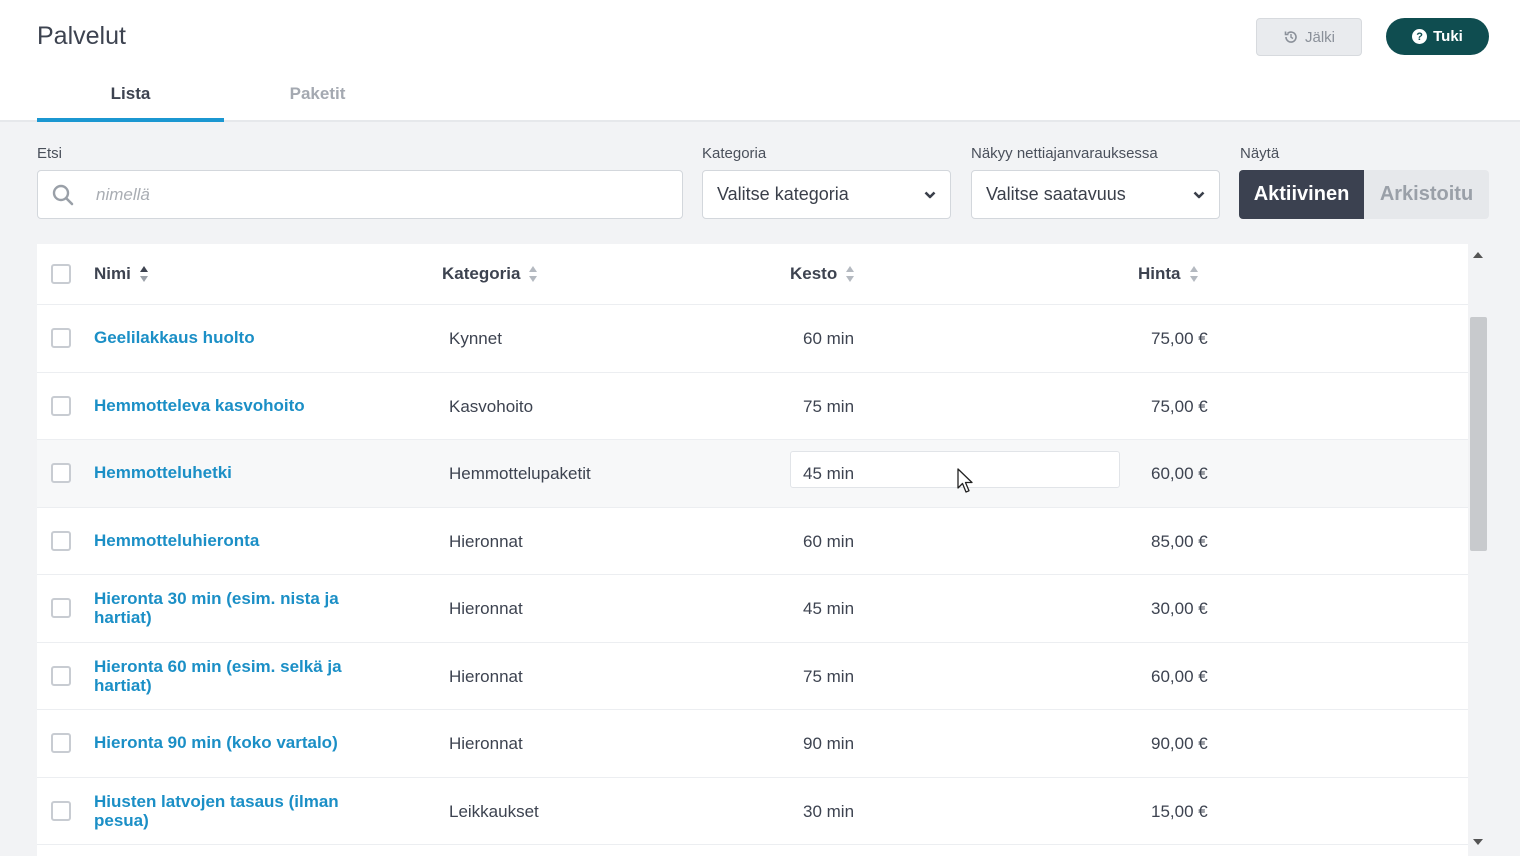 This screenshot has height=856, width=1520. I want to click on service-name-link: Hemmotteluhetki, so click(163, 472).